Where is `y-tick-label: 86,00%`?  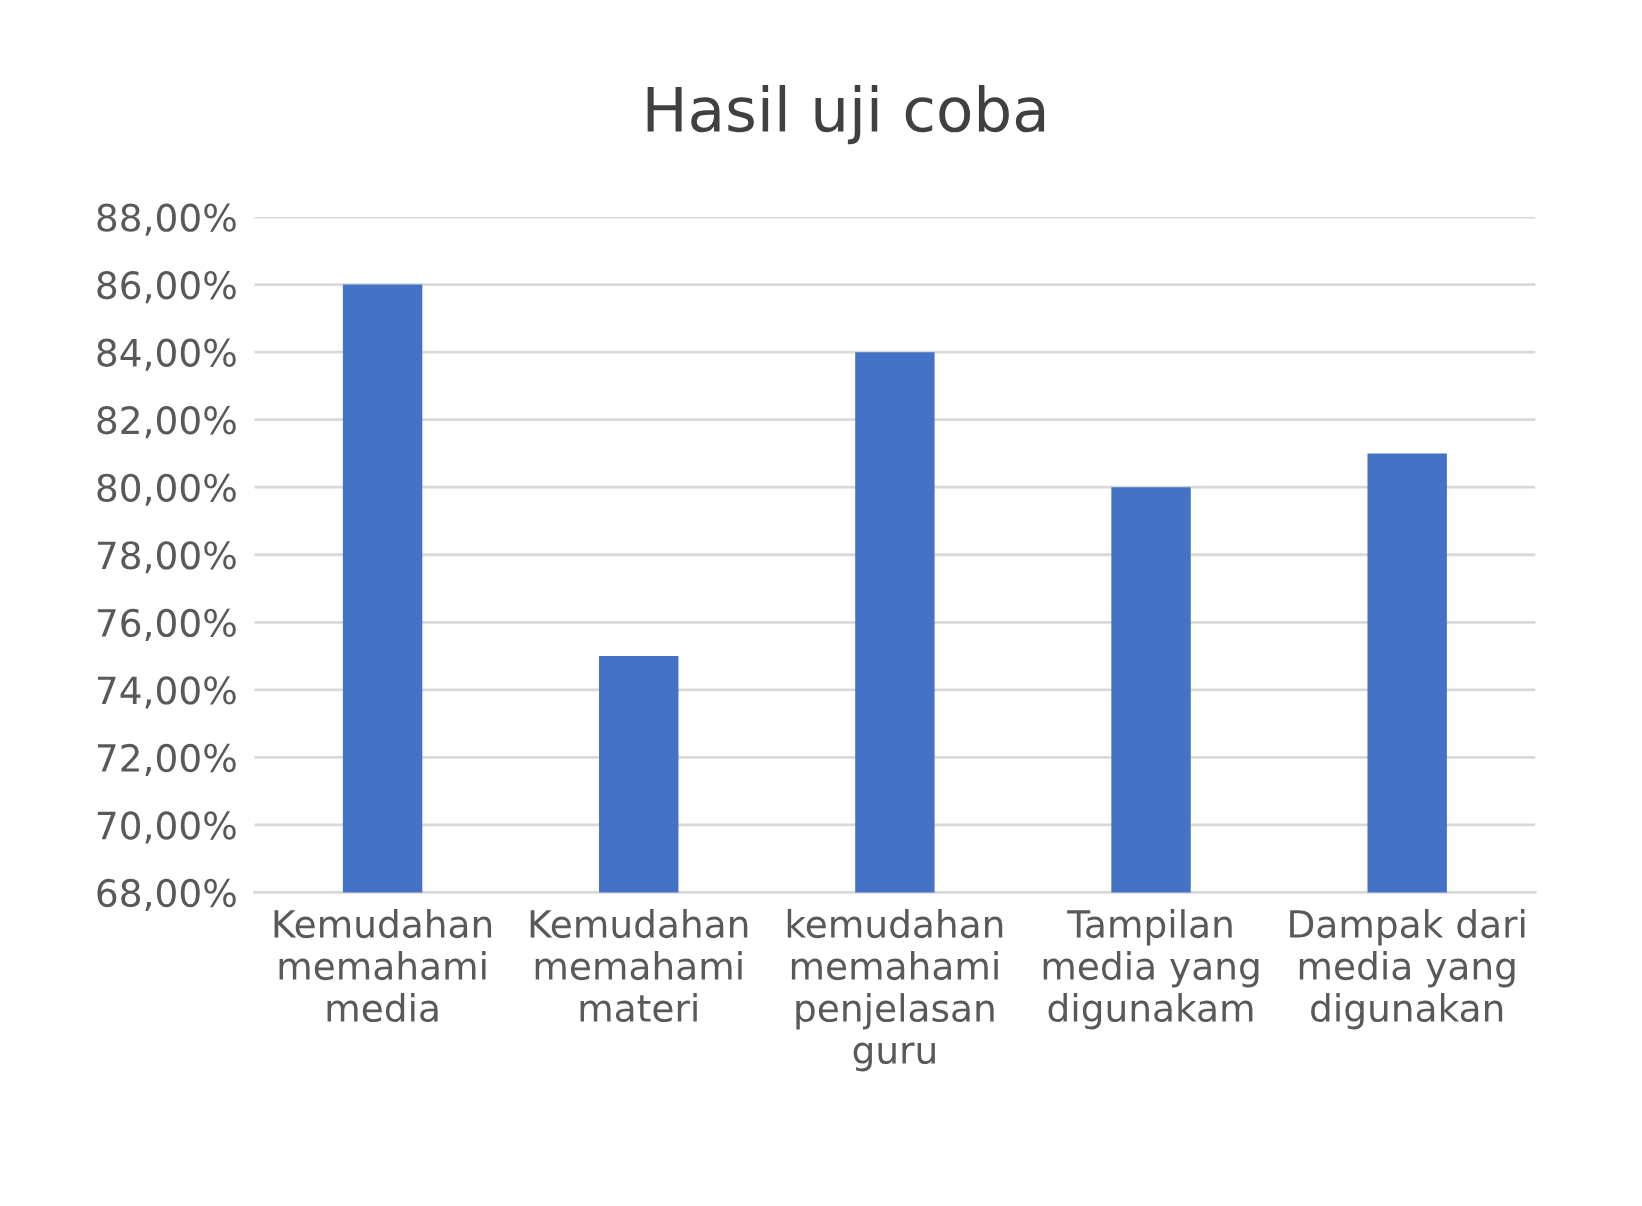
y-tick-label: 86,00% is located at coordinates (166, 287).